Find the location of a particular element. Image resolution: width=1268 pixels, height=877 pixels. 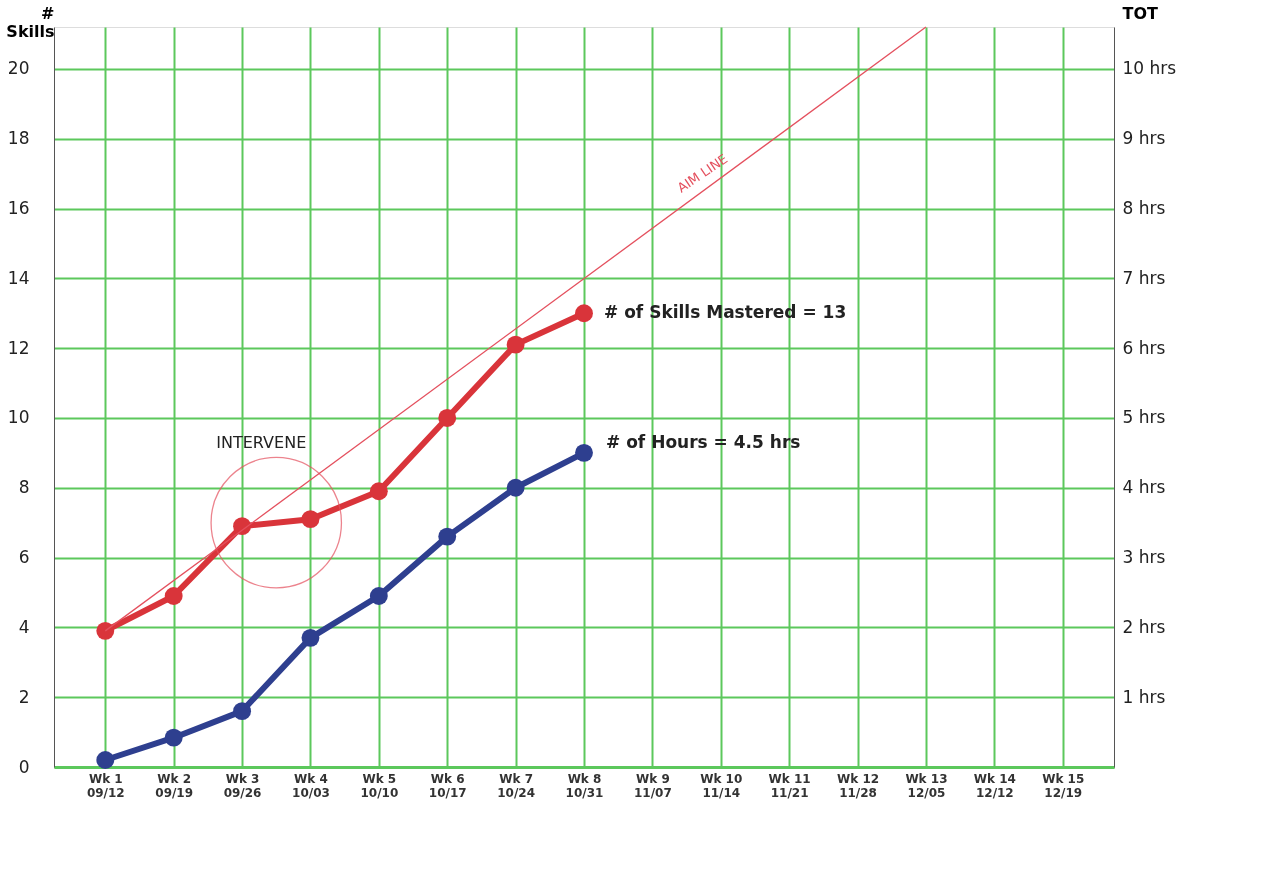

y-tick-label: 20 is located at coordinates (18, 68).